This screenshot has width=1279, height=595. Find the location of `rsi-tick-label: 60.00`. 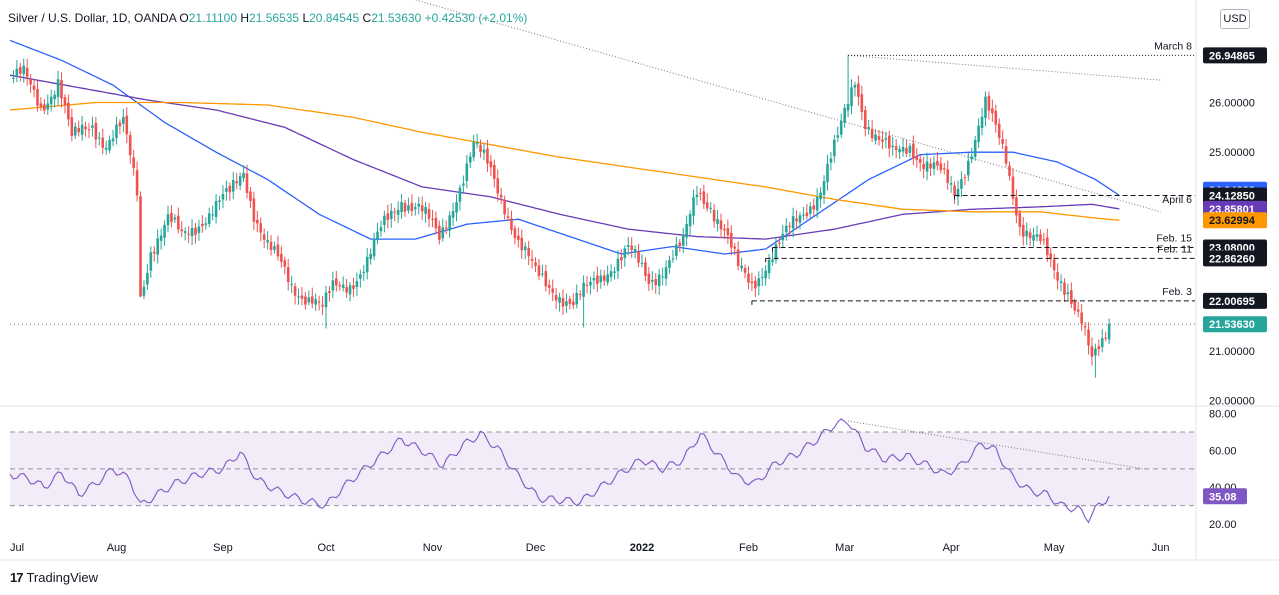

rsi-tick-label: 60.00 is located at coordinates (1223, 451).